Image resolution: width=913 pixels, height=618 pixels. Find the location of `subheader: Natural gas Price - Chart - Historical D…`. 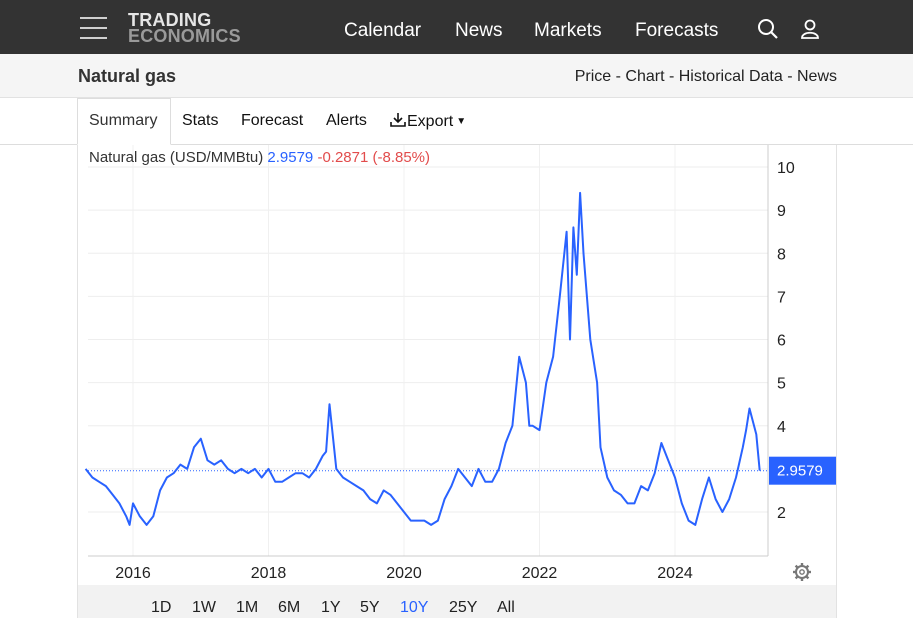

subheader: Natural gas Price - Chart - Historical D… is located at coordinates (456, 76).